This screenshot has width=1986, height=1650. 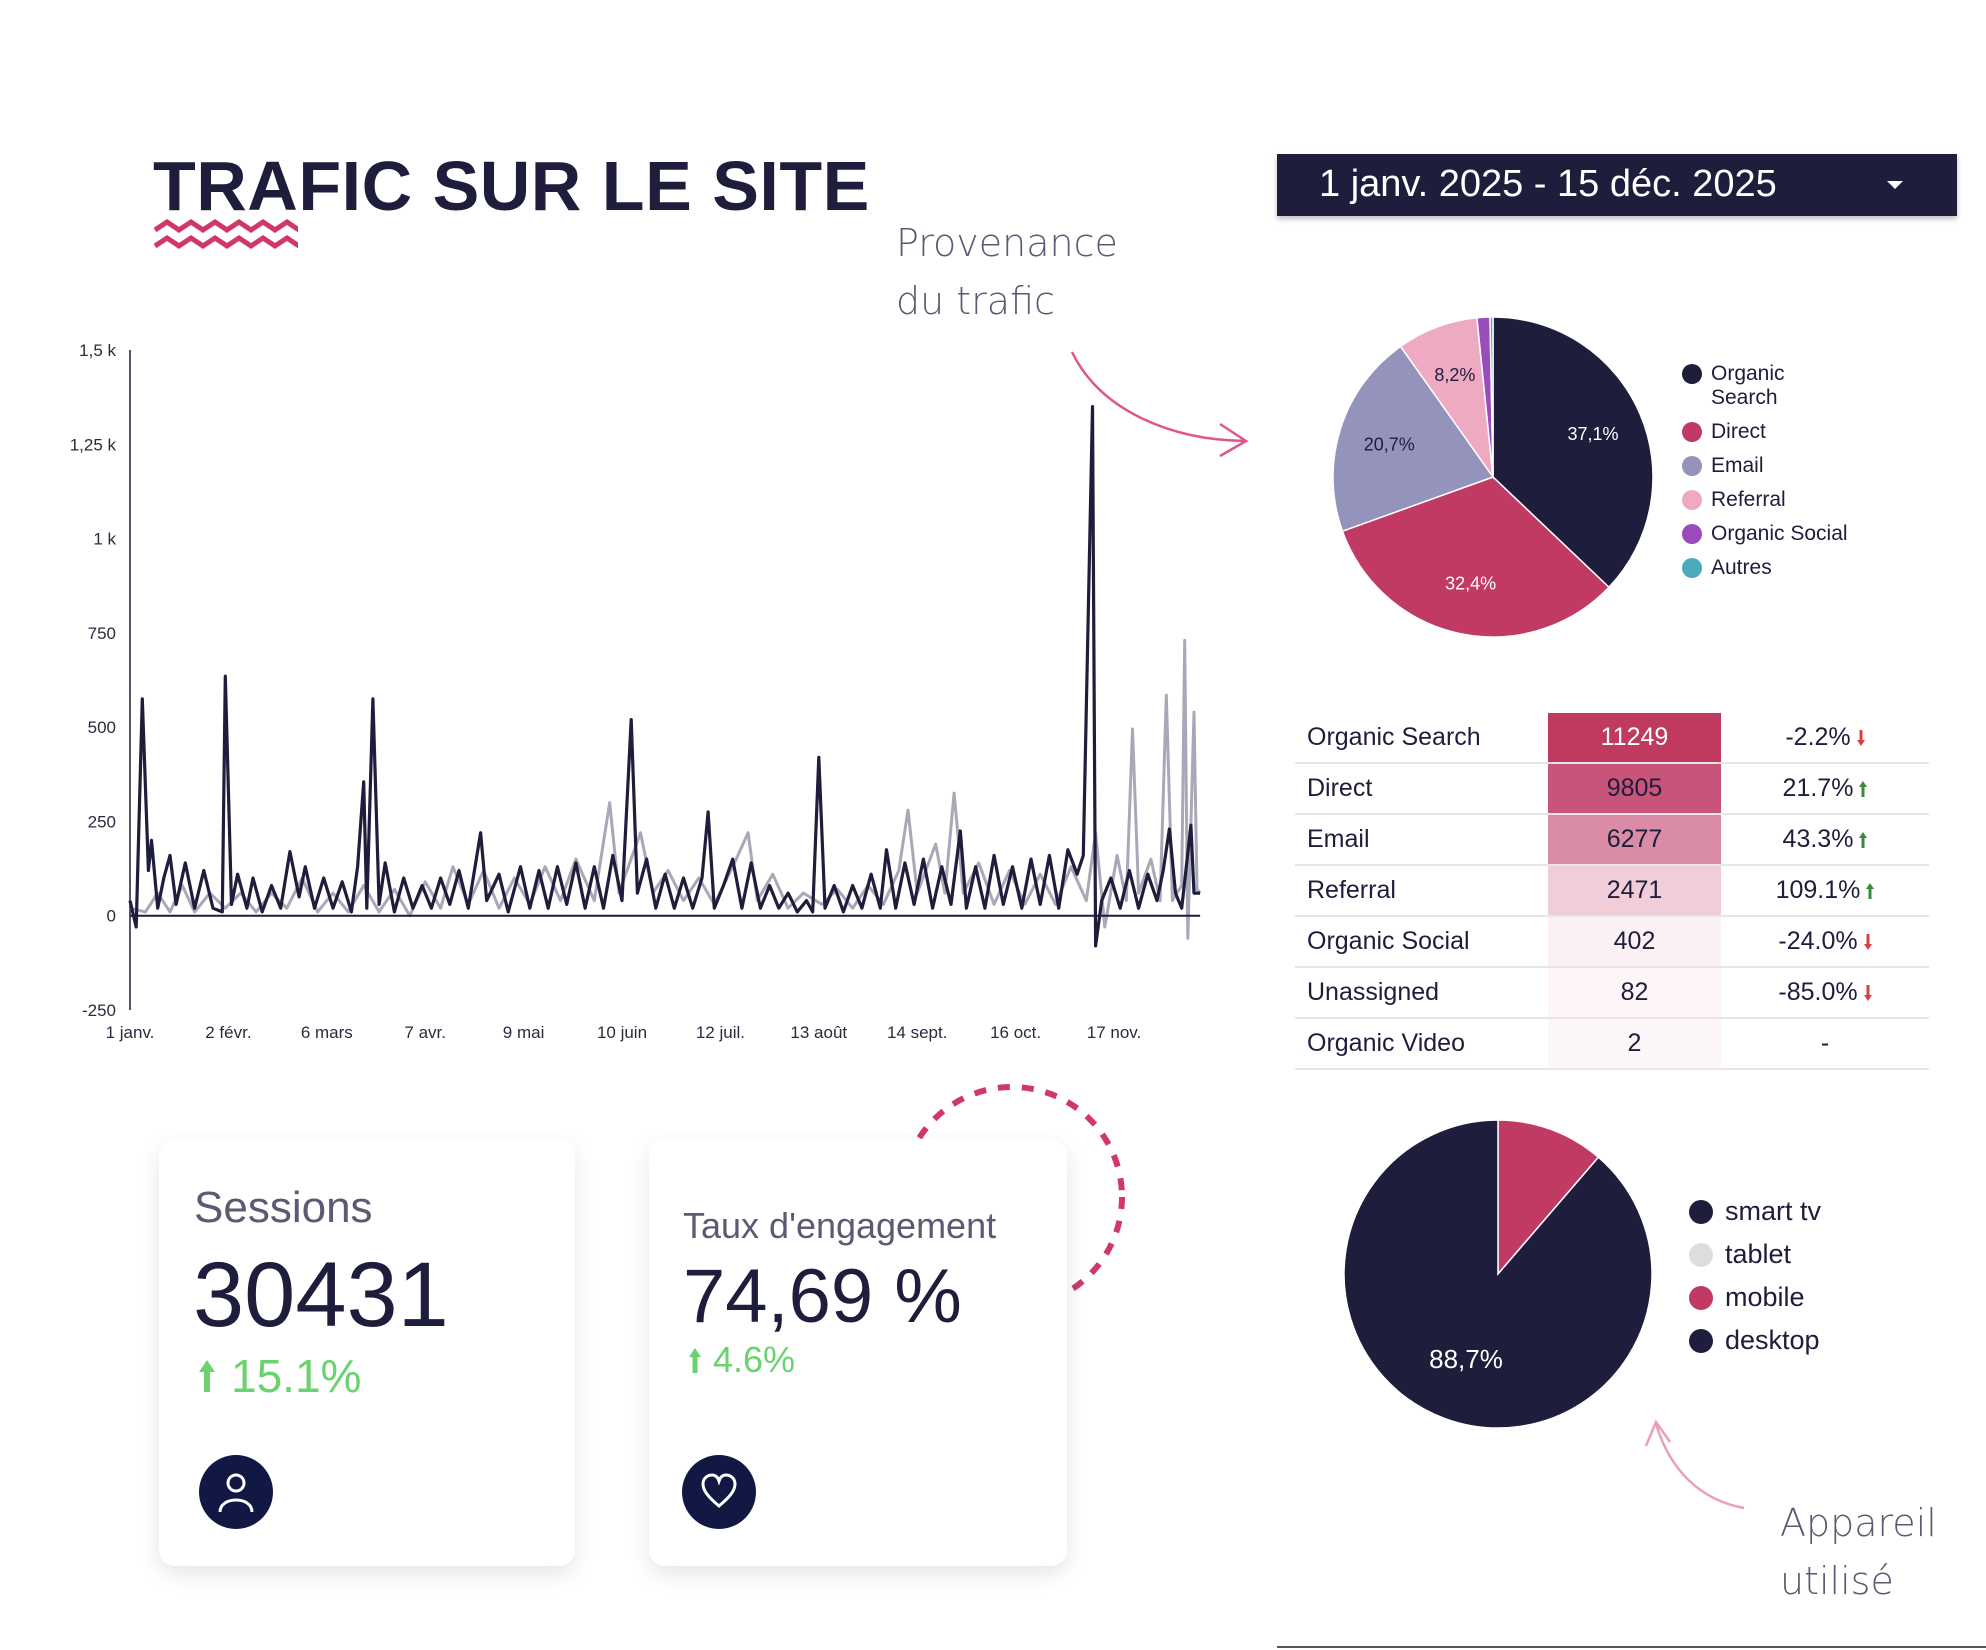 I want to click on channel-name: Email, so click(x=1421, y=840).